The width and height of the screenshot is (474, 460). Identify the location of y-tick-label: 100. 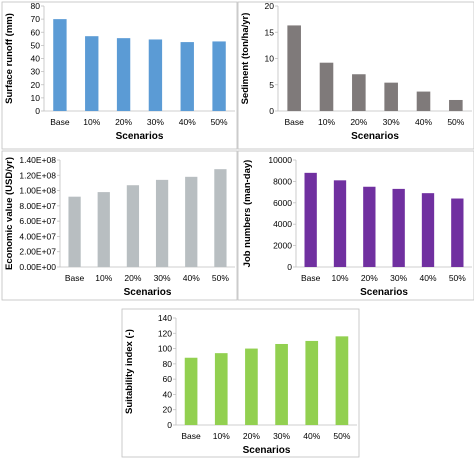
(165, 349).